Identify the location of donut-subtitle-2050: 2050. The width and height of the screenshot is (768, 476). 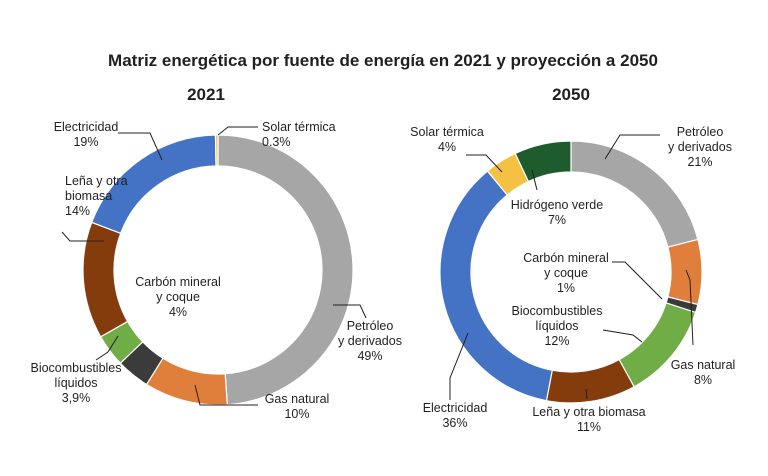
(571, 94).